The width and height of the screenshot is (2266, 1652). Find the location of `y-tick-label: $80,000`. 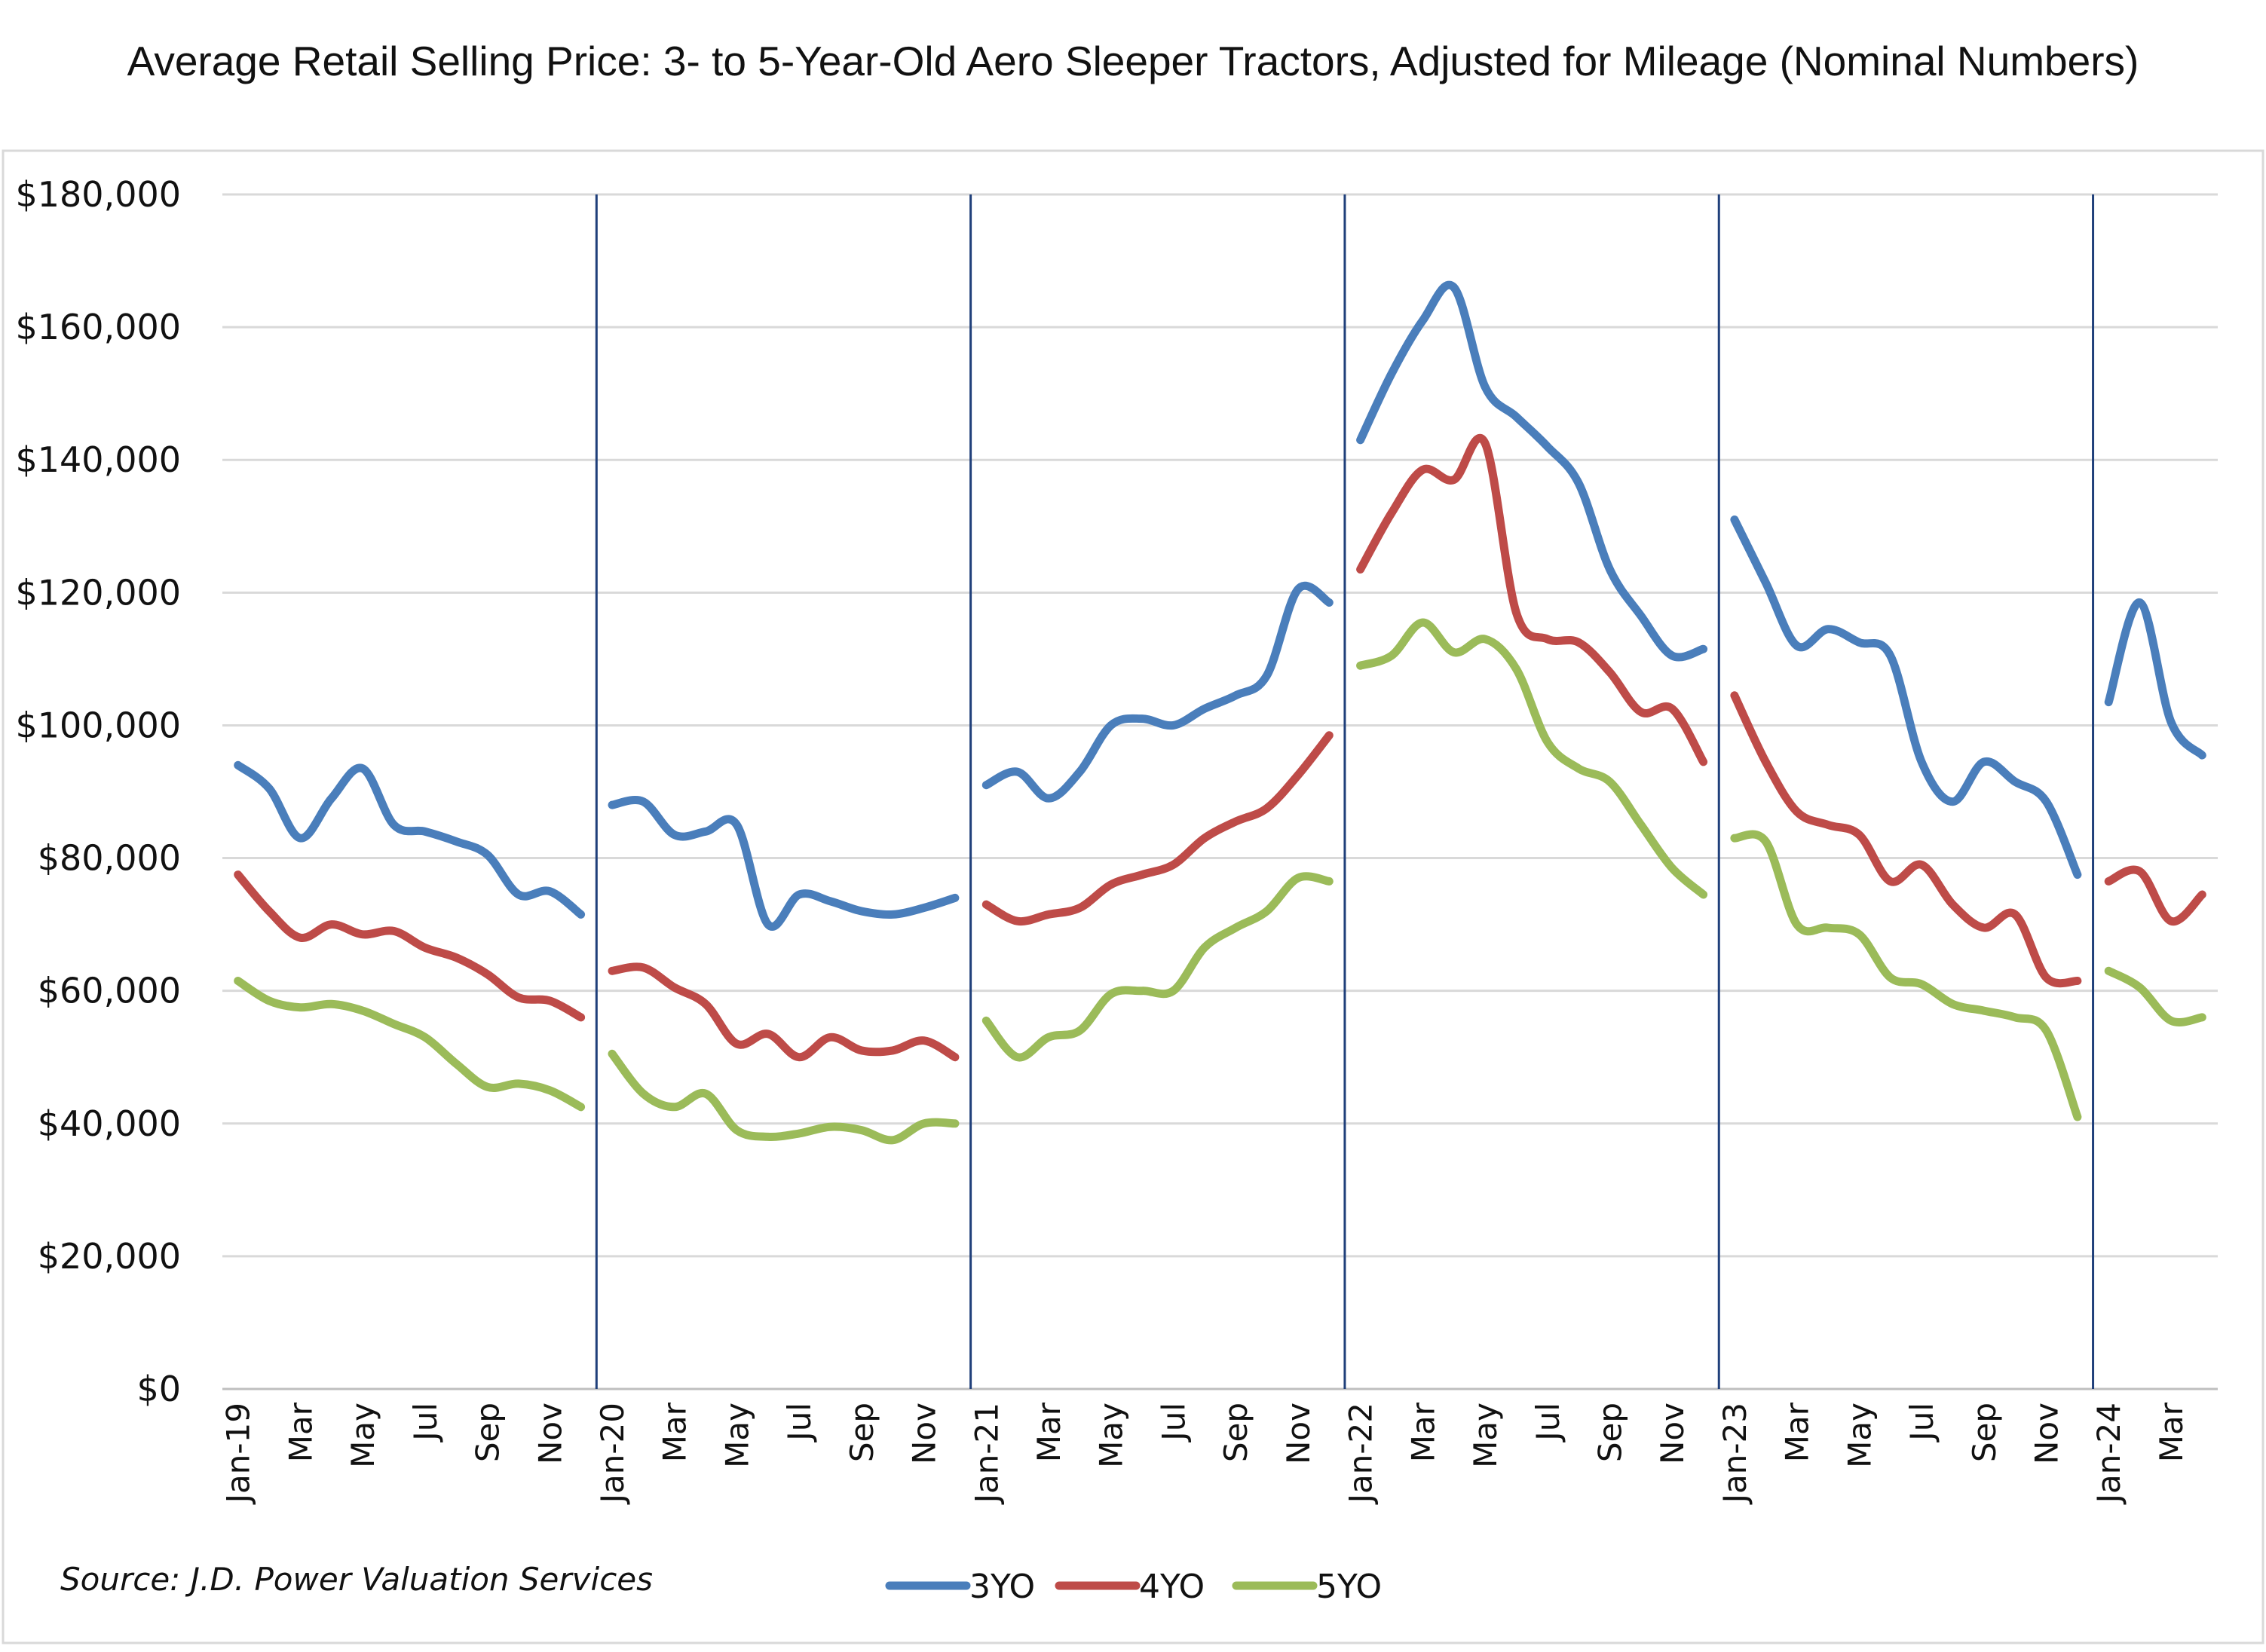

y-tick-label: $80,000 is located at coordinates (109, 859).